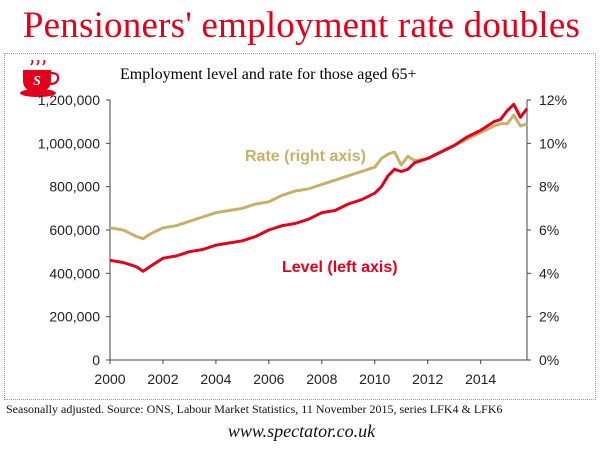 The height and width of the screenshot is (449, 603). What do you see at coordinates (305, 156) in the screenshot?
I see `series-label-rate: Rate (right axis)` at bounding box center [305, 156].